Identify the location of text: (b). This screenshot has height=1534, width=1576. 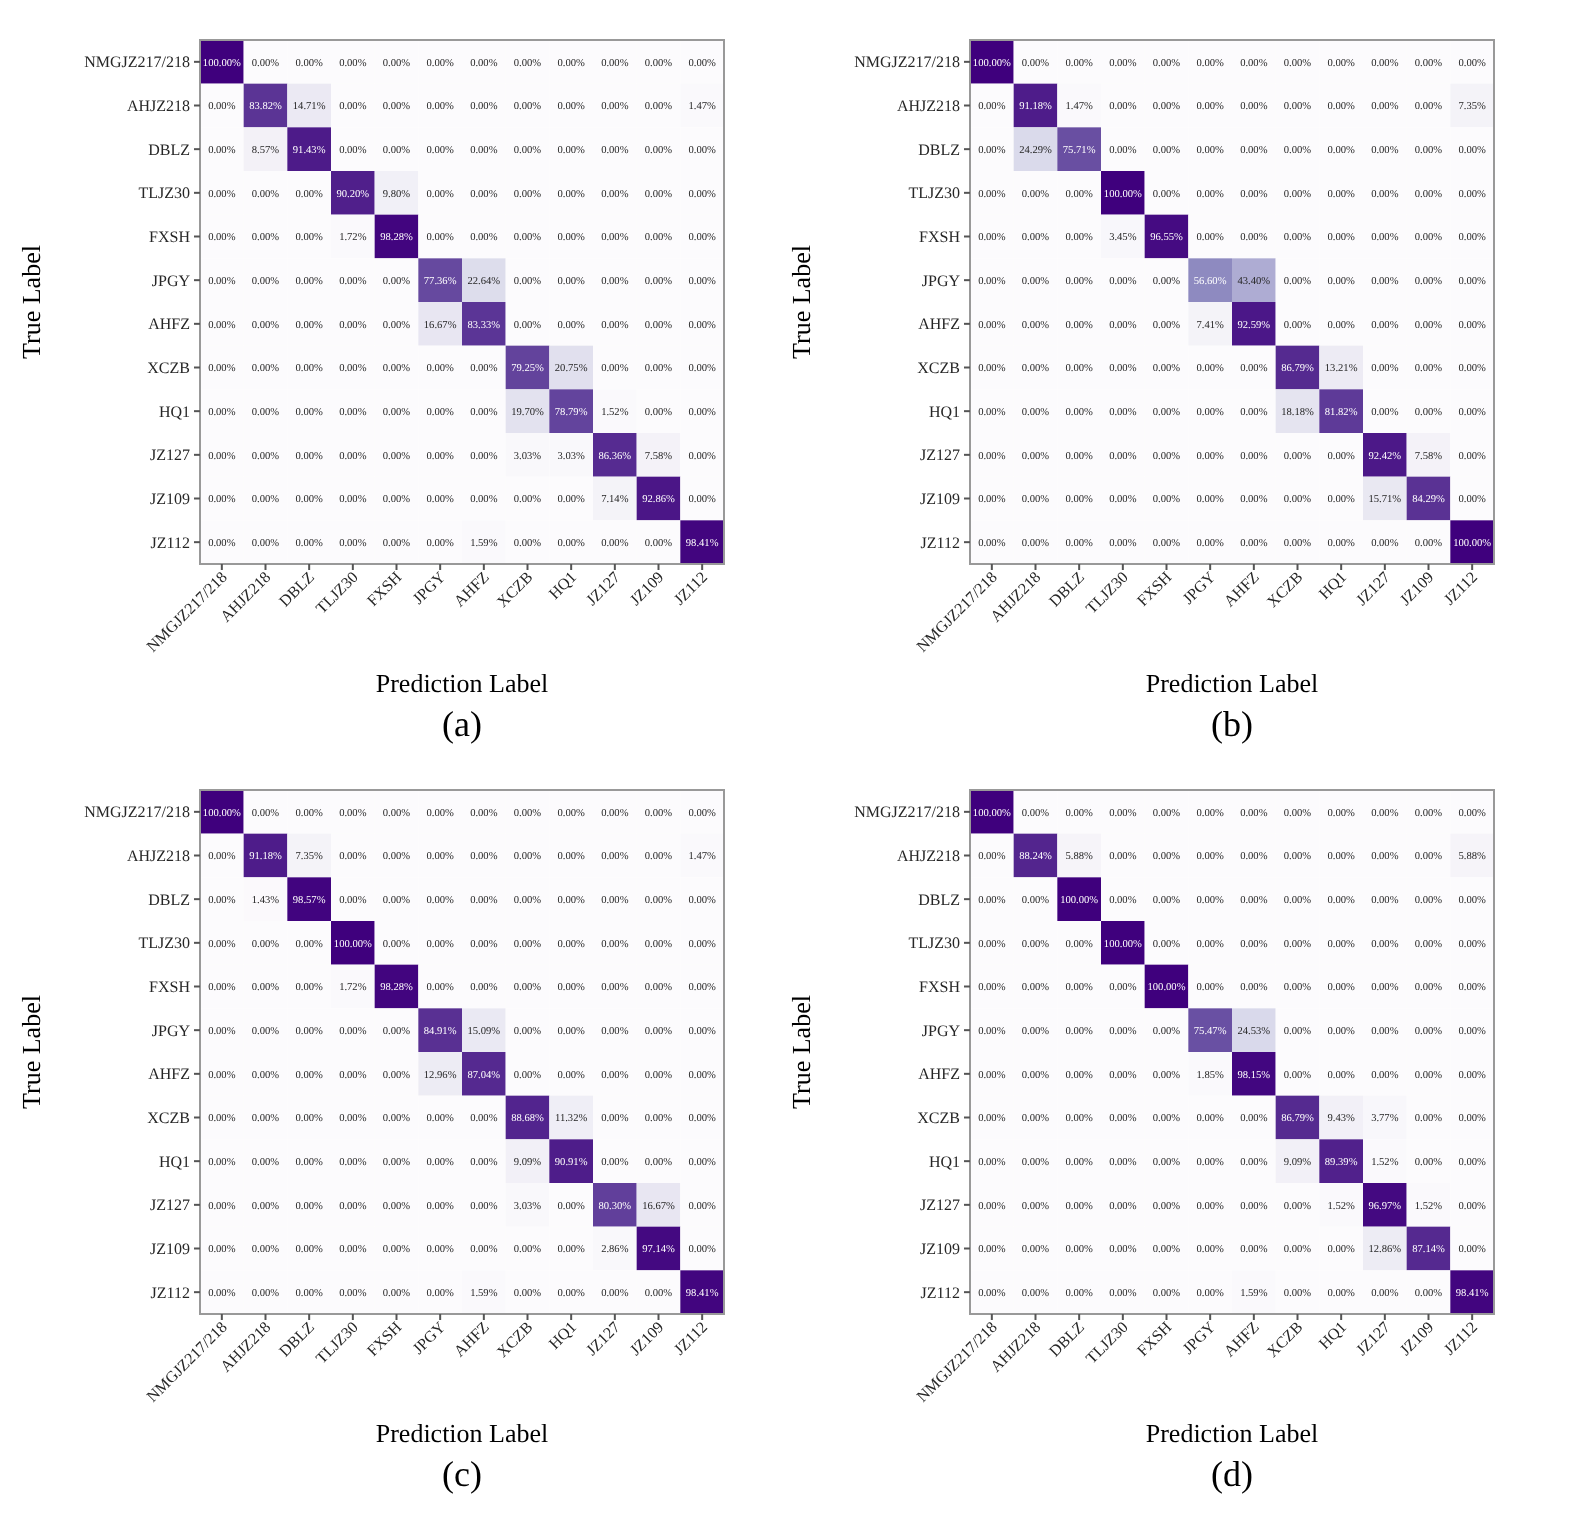
(1232, 724).